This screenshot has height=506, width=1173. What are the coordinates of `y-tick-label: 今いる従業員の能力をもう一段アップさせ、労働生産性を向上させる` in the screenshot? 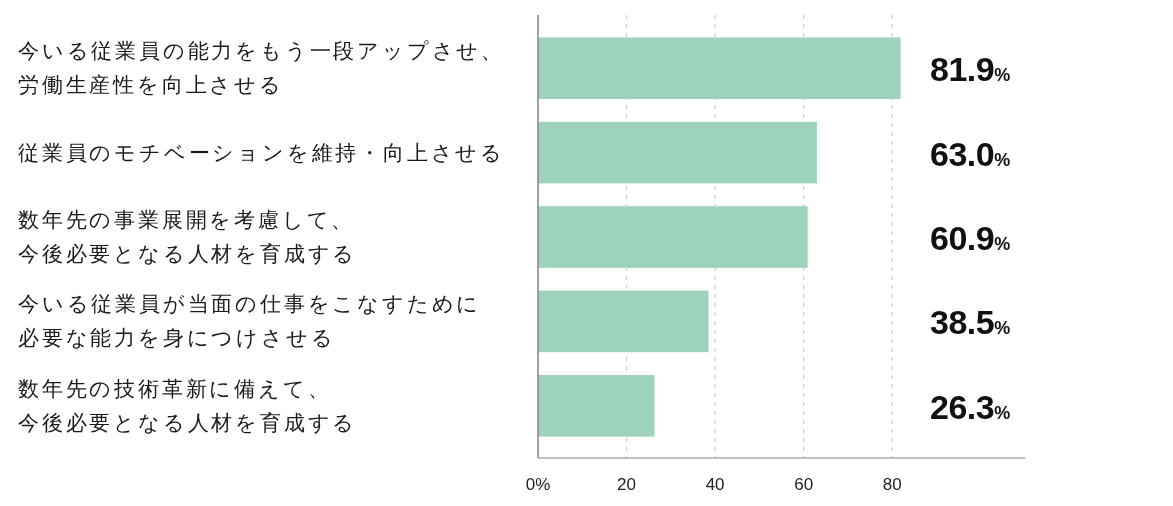 It's located at (261, 68).